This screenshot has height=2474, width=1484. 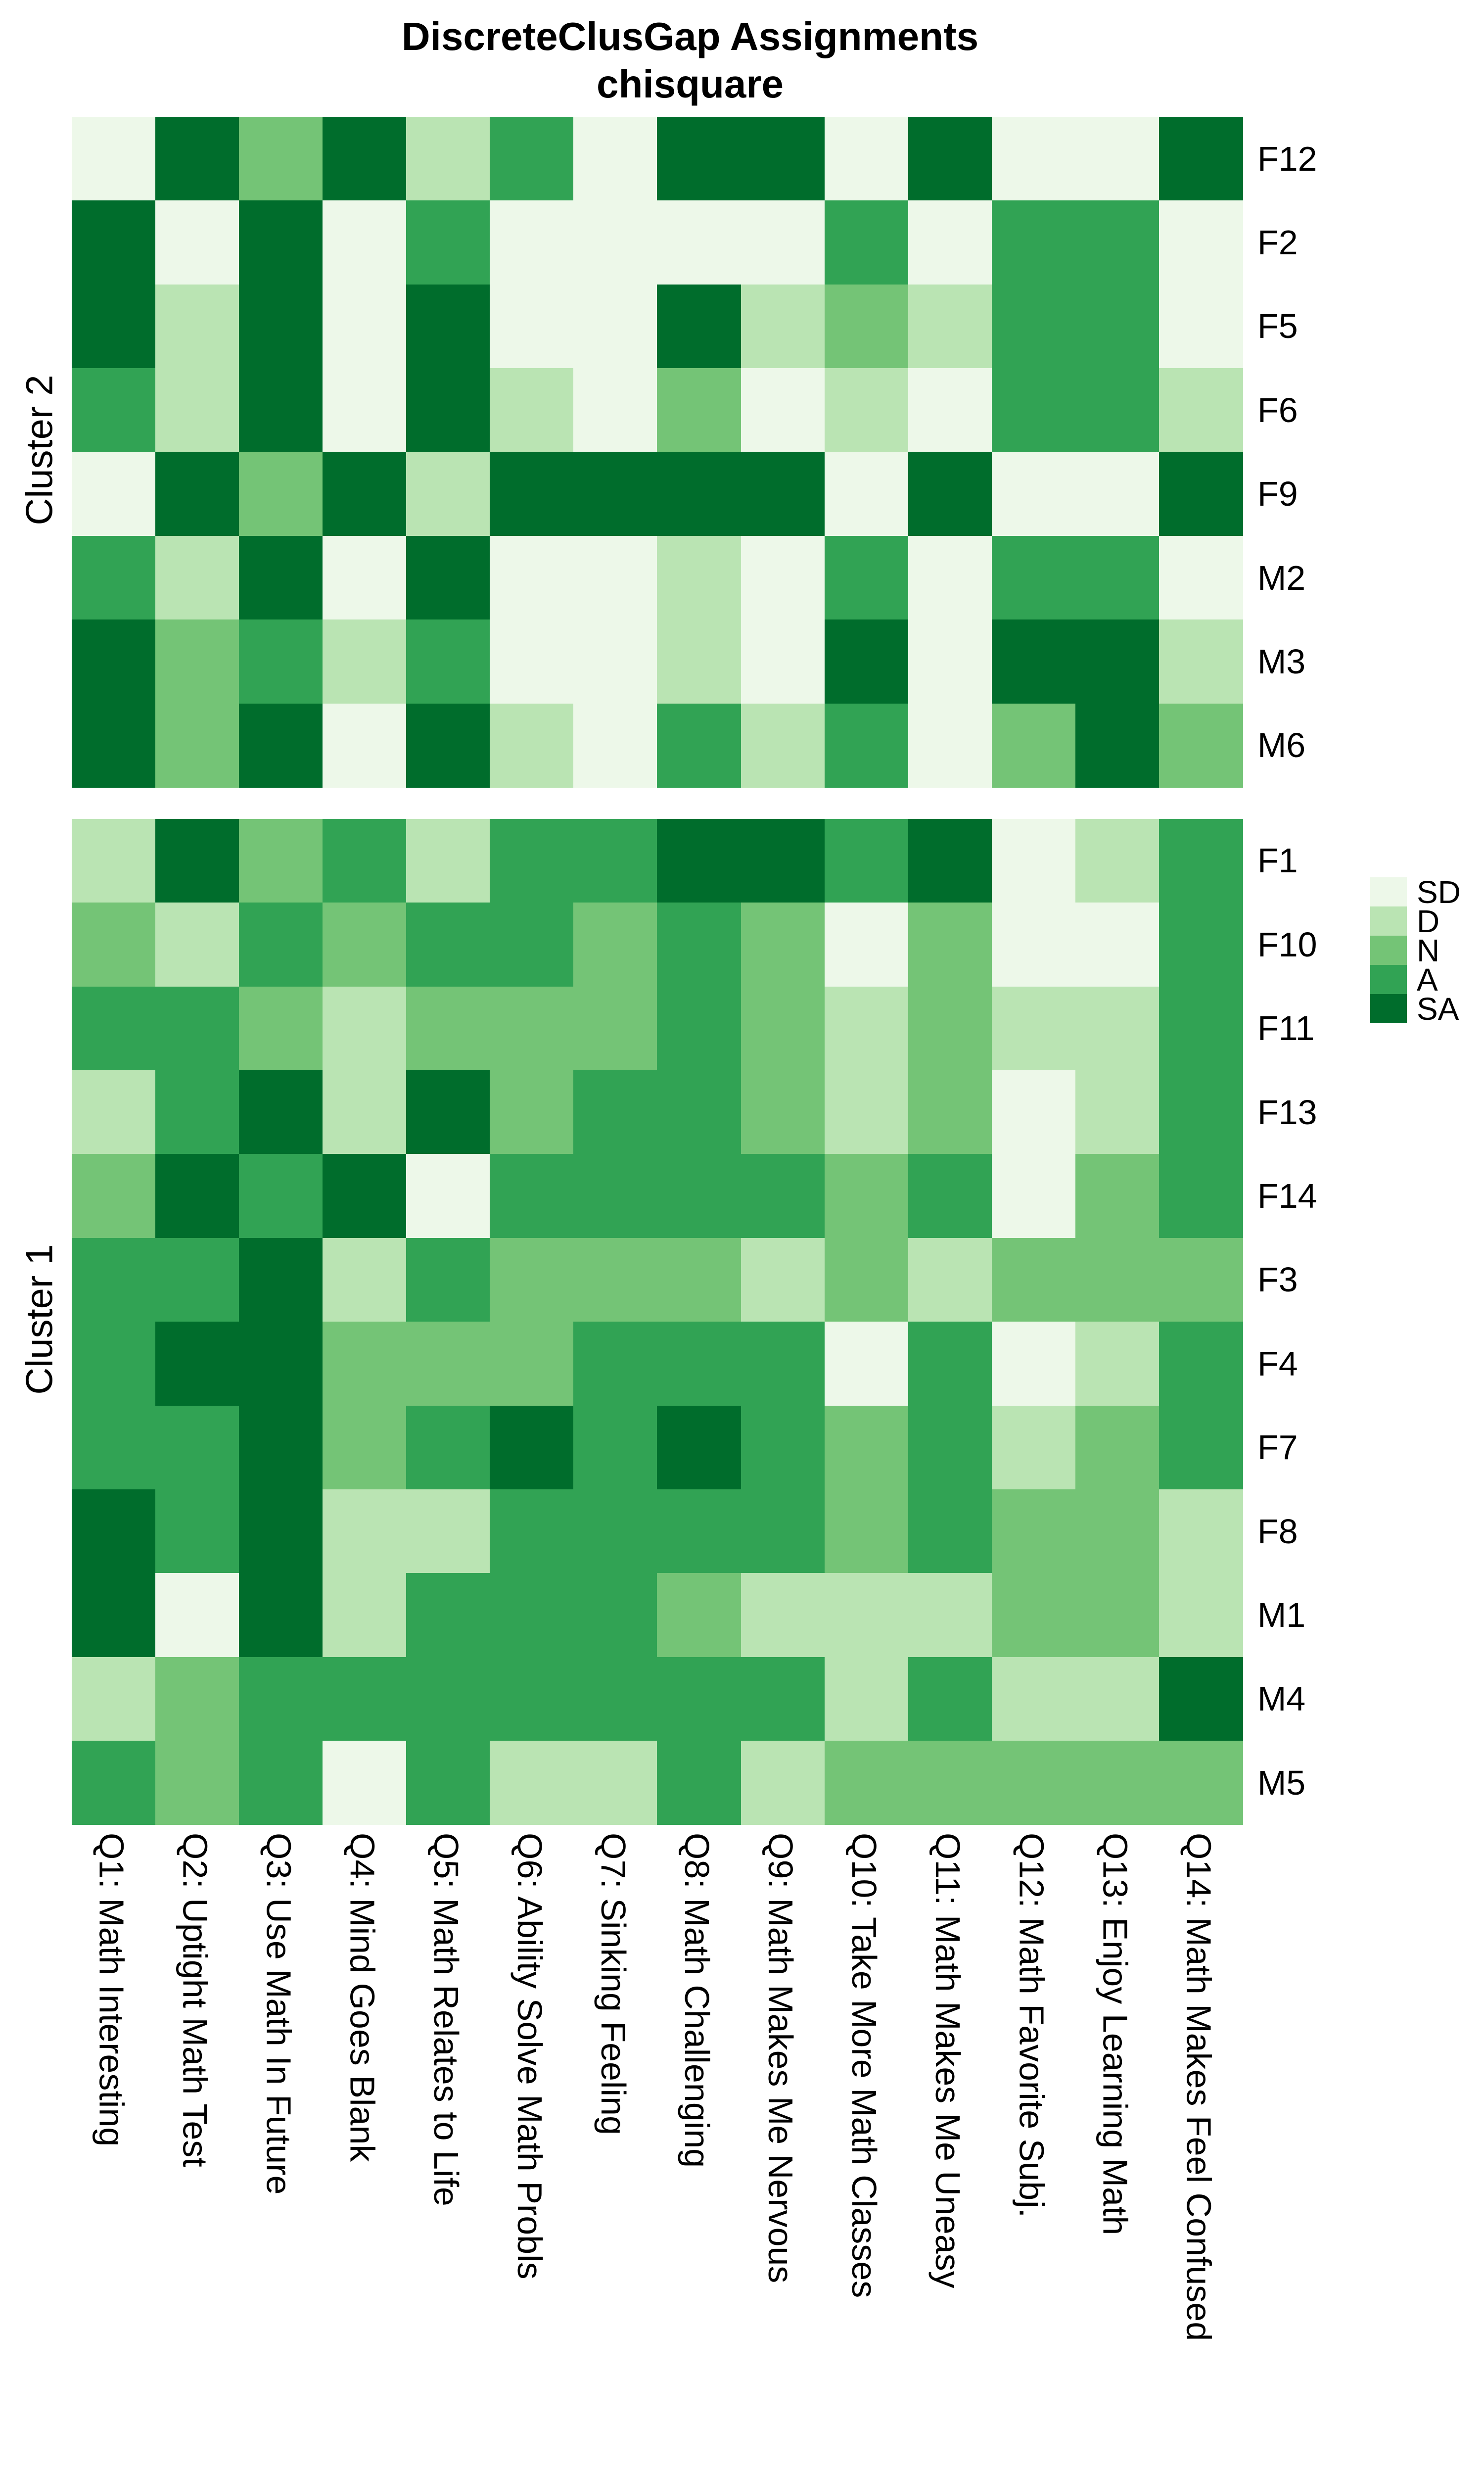 I want to click on row-label: M3, so click(x=1281, y=662).